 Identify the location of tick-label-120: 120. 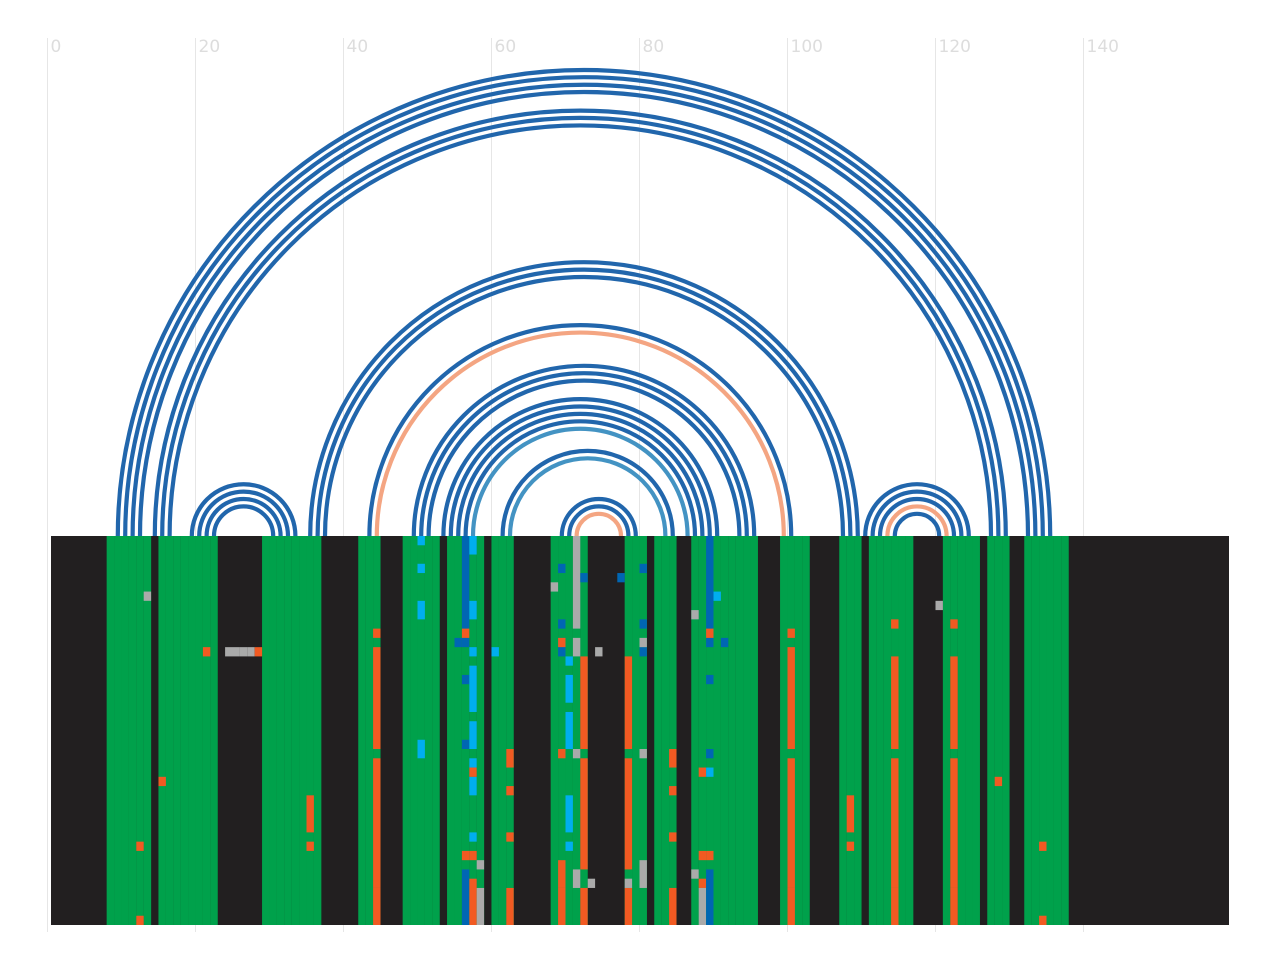
(955, 47).